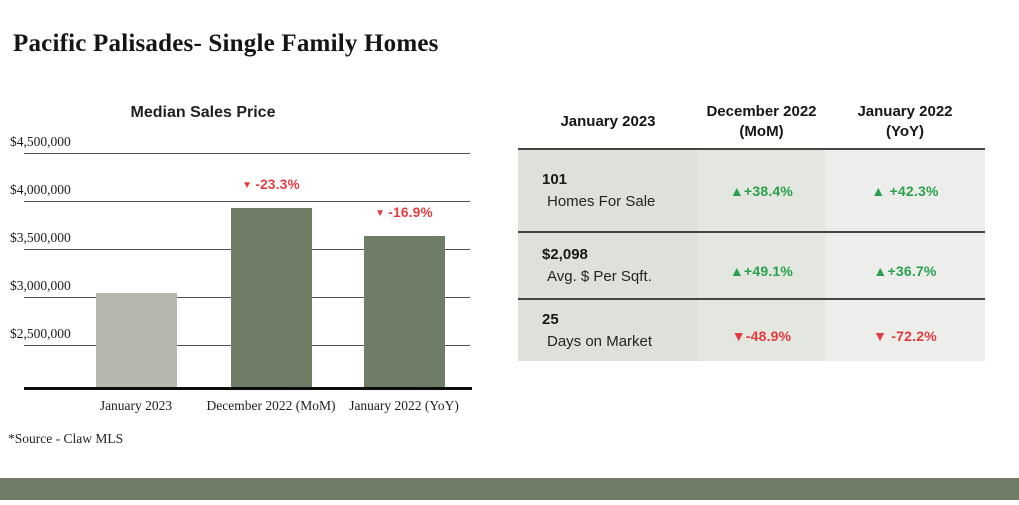  Describe the element at coordinates (761, 190) in the screenshot. I see `mom-change-cell: ▲+38.4%` at that location.